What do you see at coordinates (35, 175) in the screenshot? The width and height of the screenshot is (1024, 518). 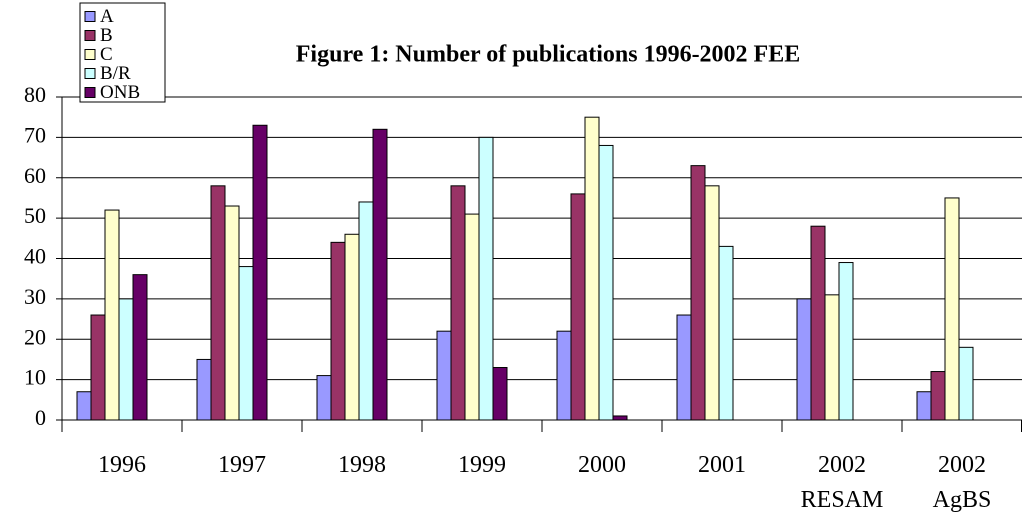 I see `y-tick-label: 60` at bounding box center [35, 175].